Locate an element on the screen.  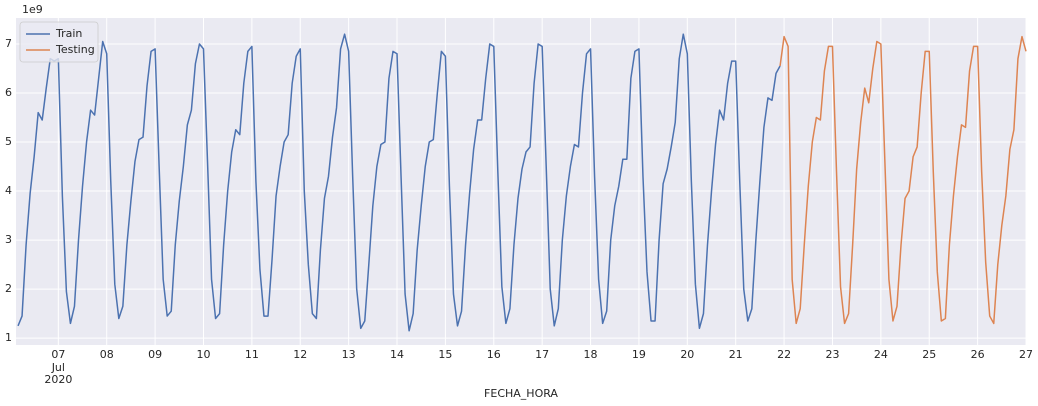
y-tick-label: 5 is located at coordinates (8, 141).